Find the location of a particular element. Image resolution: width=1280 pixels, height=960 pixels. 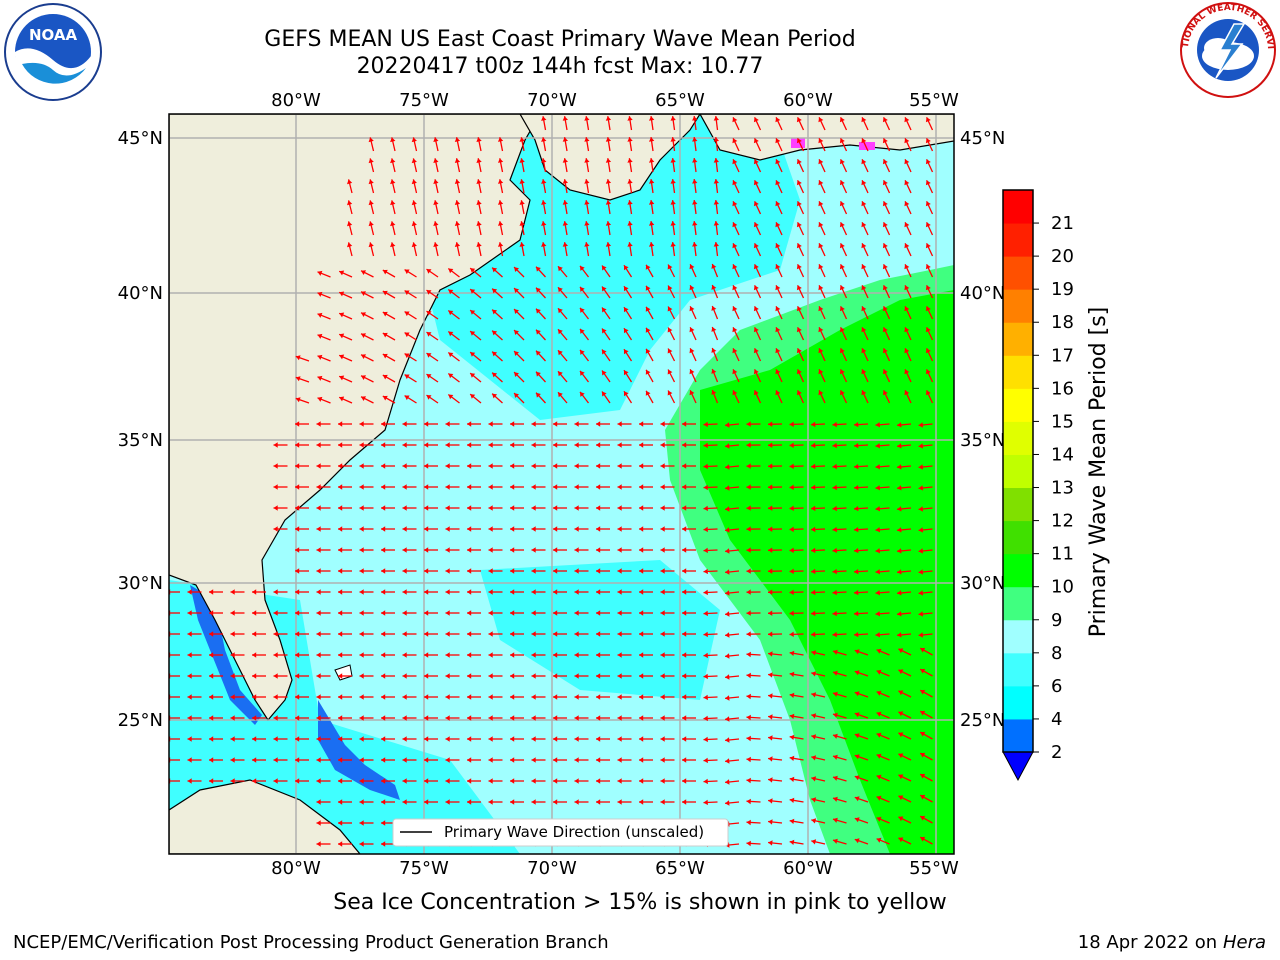

colorbar-tick-label: 2 is located at coordinates (1056, 752).